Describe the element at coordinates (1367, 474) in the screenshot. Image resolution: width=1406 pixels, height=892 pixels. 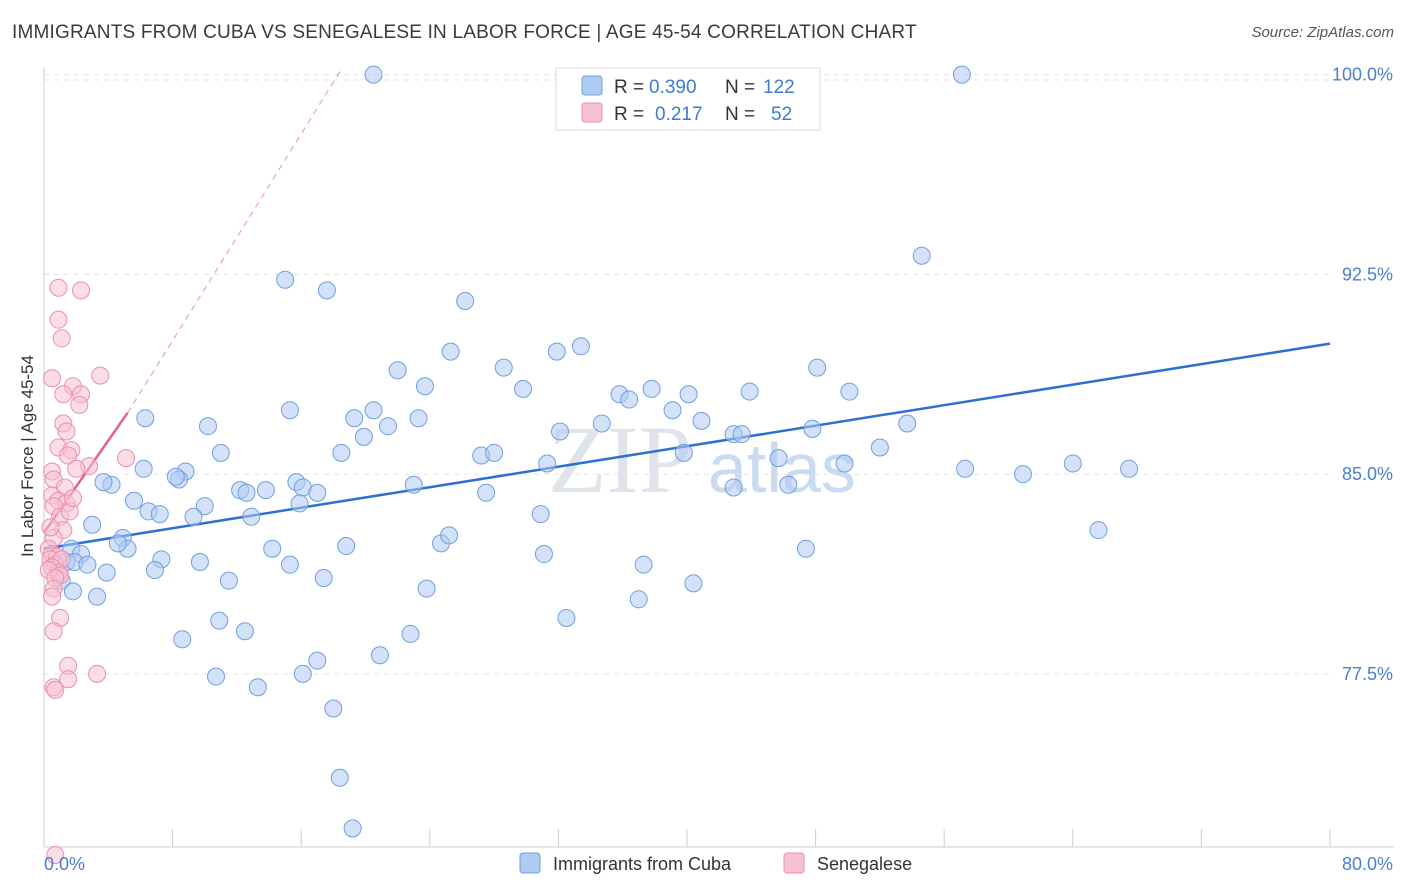
I see `y-tick-label-1: 85.0%` at that location.